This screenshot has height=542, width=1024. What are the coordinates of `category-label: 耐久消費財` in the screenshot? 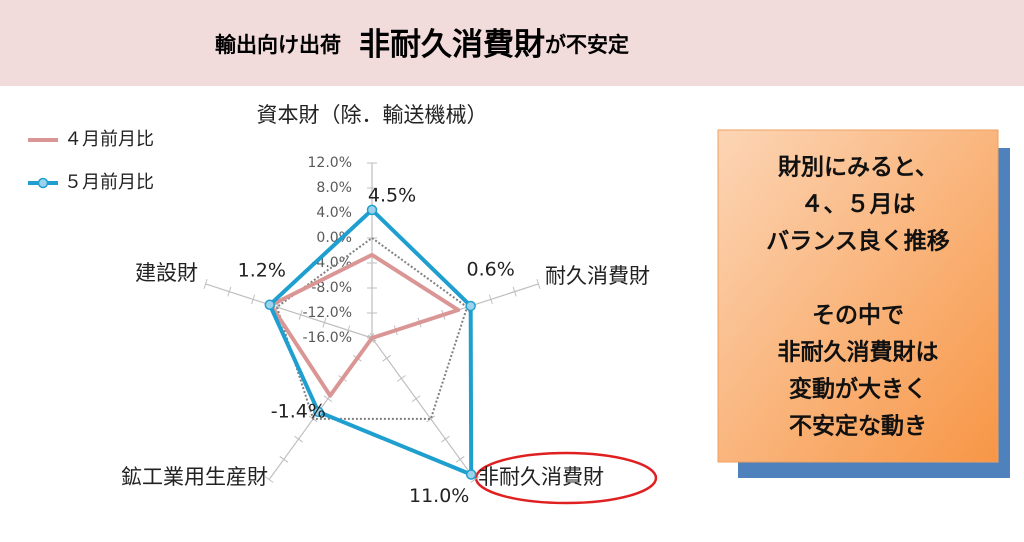 It's located at (597, 276).